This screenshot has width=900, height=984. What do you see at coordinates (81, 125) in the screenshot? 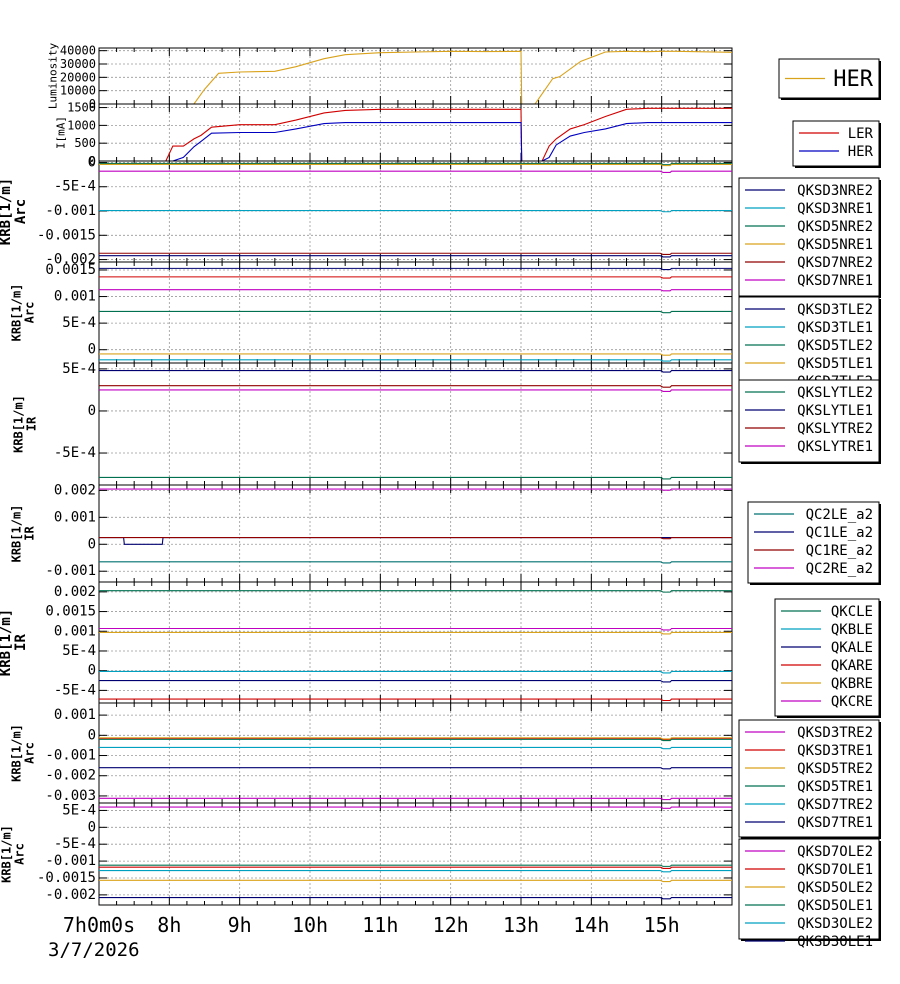
I see `y-tick-label: 1000` at bounding box center [81, 125].